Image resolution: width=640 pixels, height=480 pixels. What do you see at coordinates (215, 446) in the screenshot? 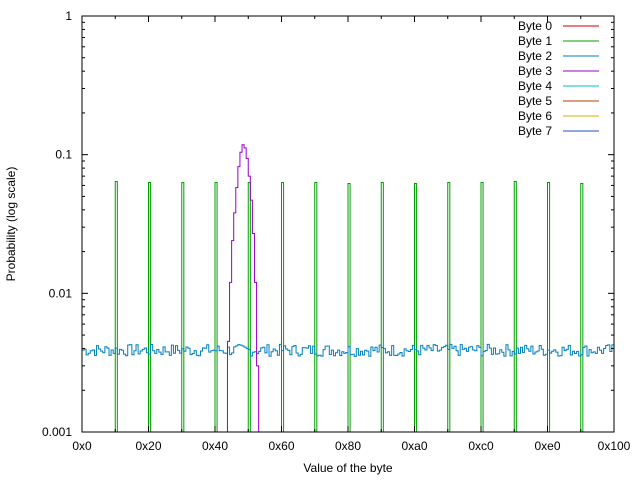
I see `x-tick-label: 0x40` at bounding box center [215, 446].